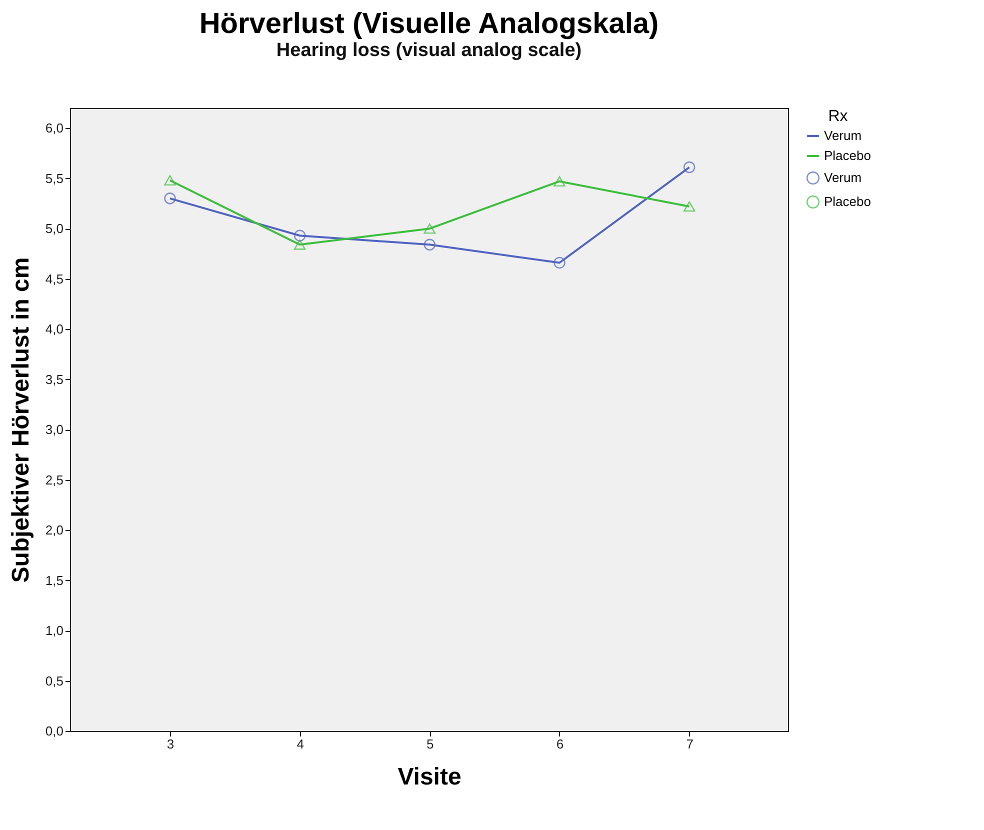 The image size is (984, 830). What do you see at coordinates (170, 744) in the screenshot?
I see `x-tick-label: 3` at bounding box center [170, 744].